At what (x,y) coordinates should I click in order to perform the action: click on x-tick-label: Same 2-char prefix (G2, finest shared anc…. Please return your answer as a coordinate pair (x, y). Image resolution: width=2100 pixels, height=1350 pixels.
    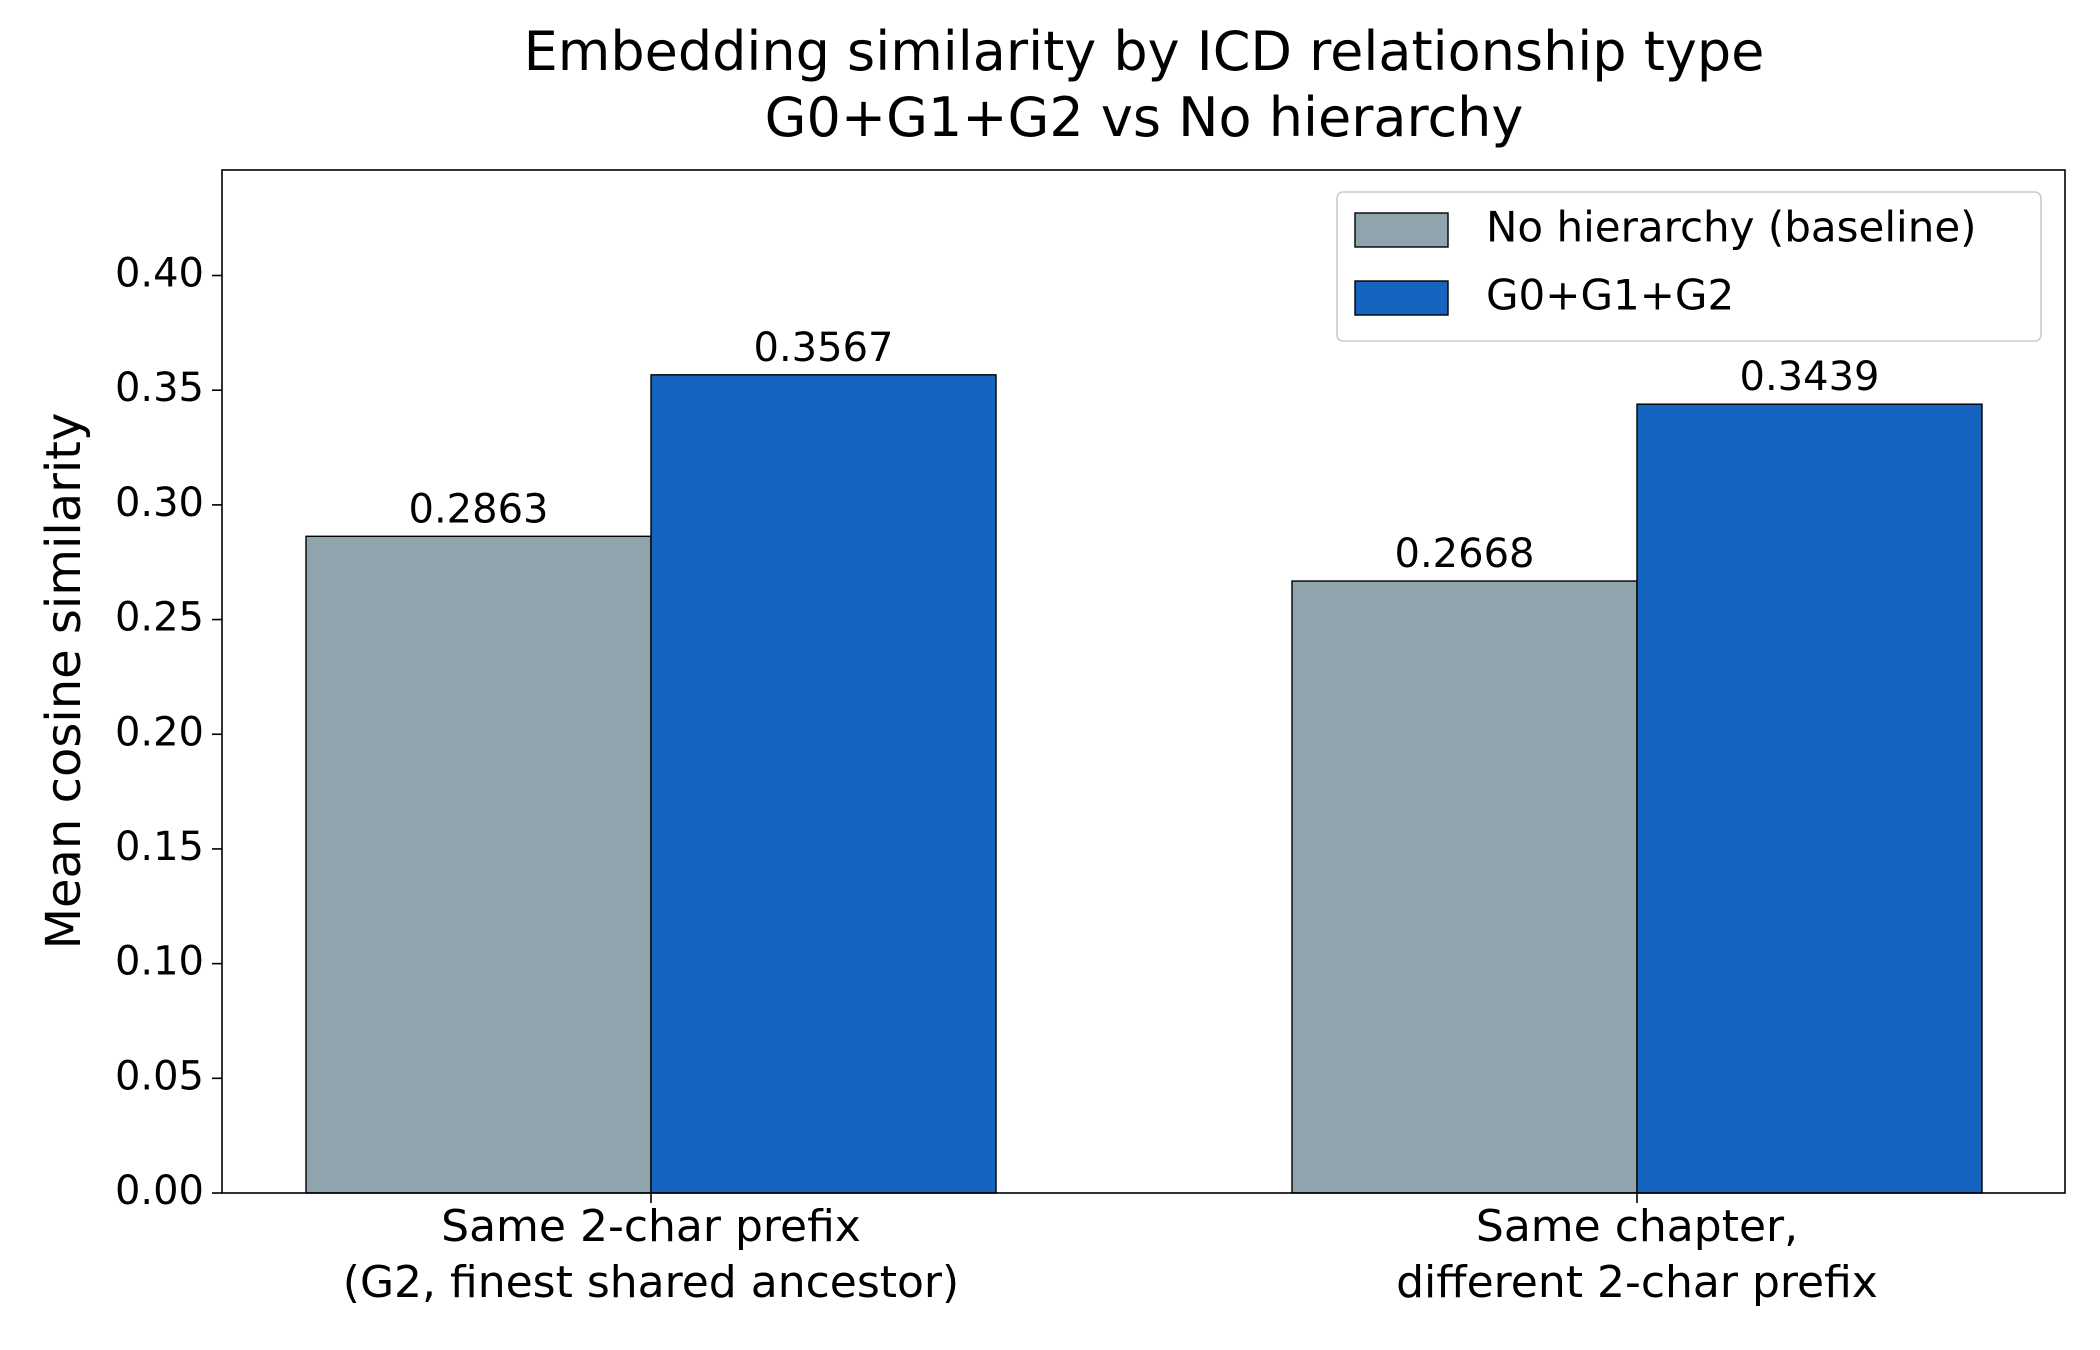
    Looking at the image, I should click on (651, 1254).